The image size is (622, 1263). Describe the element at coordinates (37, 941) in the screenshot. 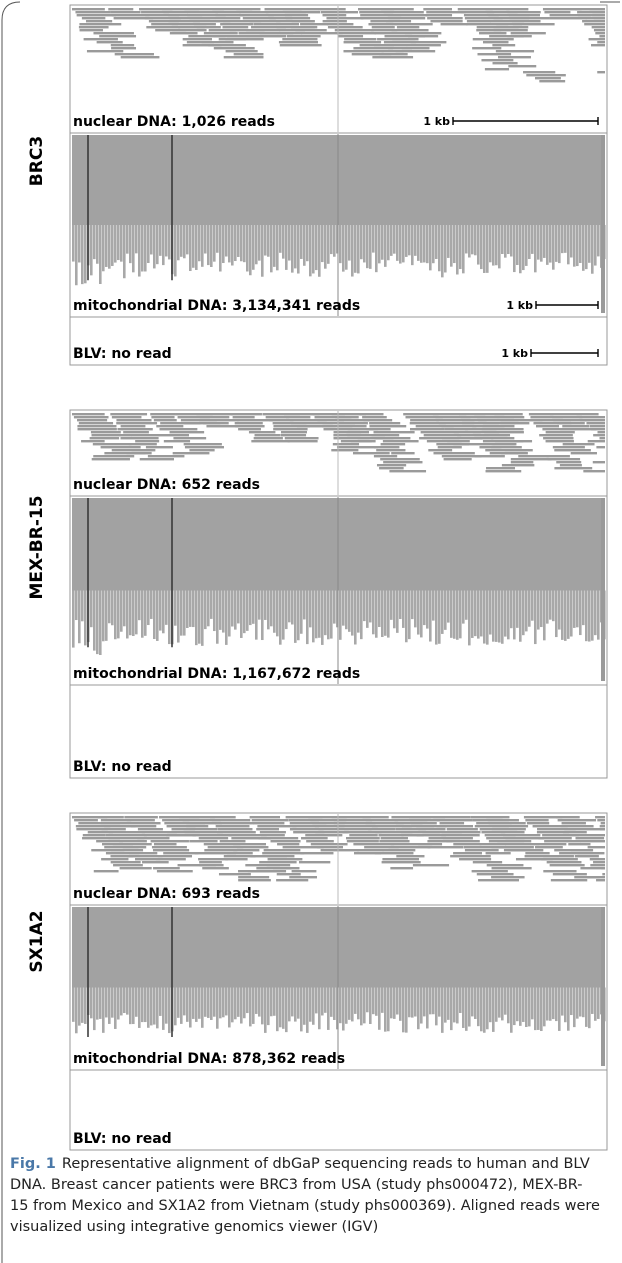

I see `sample-label: SX1A2` at that location.